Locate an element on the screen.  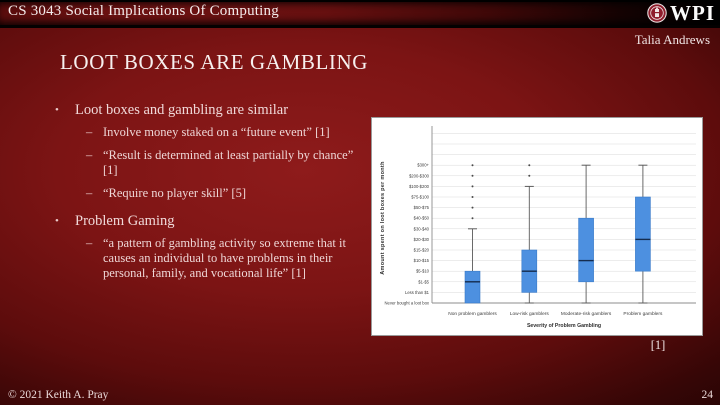
bullet-item: • Loot boxes and gambling are similar is located at coordinates (209, 110).